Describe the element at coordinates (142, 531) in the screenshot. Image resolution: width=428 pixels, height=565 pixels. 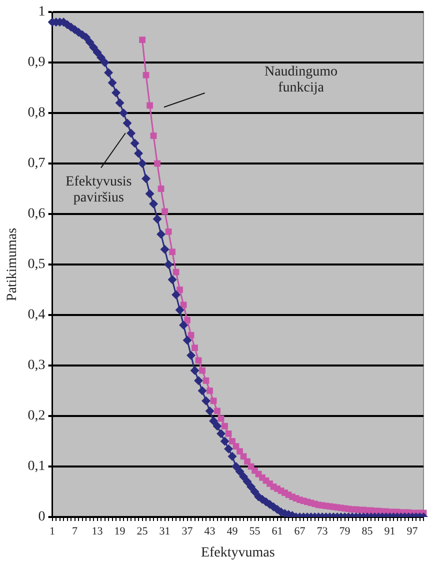
I see `x-tick-label: 25` at that location.